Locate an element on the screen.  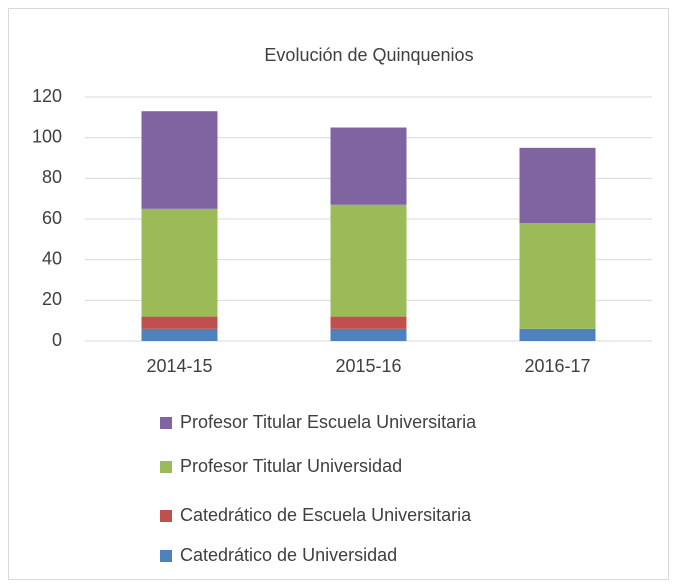
x-tick-label: 2016-17 is located at coordinates (557, 366).